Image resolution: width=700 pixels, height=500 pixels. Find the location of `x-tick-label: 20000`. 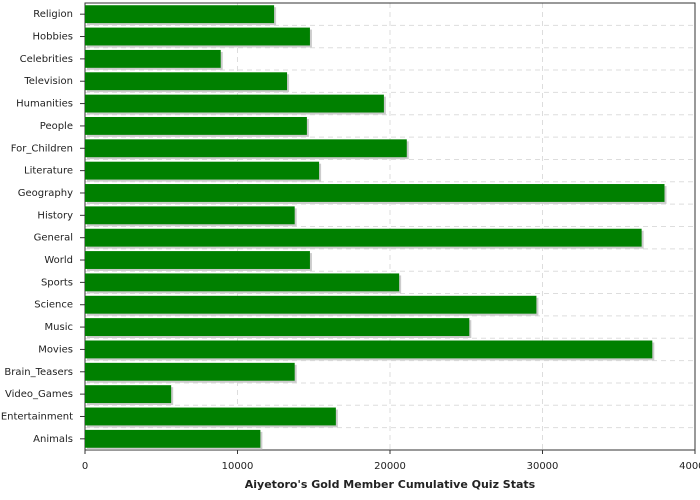

x-tick-label: 20000 is located at coordinates (390, 466).